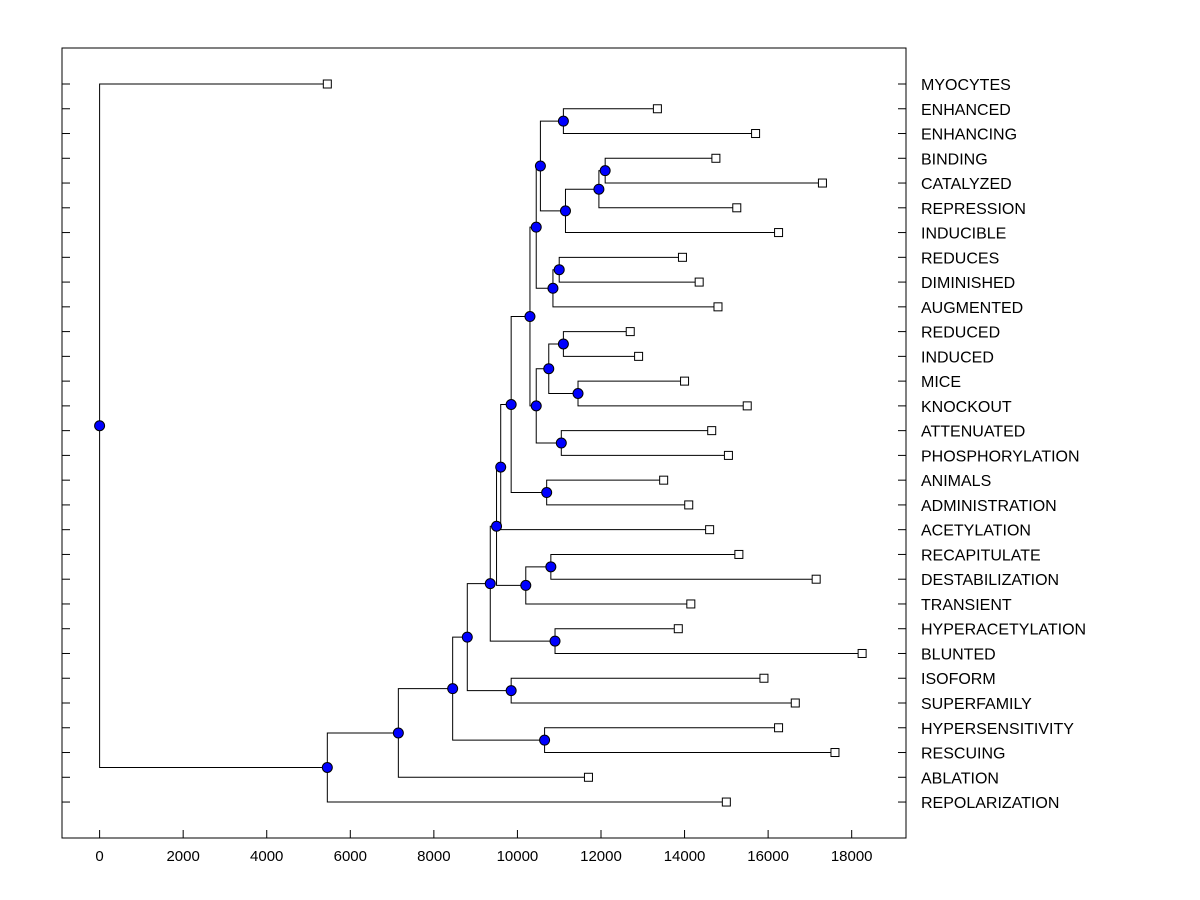 The height and width of the screenshot is (900, 1200). What do you see at coordinates (327, 84) in the screenshot?
I see `leaf-marker-myocytes` at bounding box center [327, 84].